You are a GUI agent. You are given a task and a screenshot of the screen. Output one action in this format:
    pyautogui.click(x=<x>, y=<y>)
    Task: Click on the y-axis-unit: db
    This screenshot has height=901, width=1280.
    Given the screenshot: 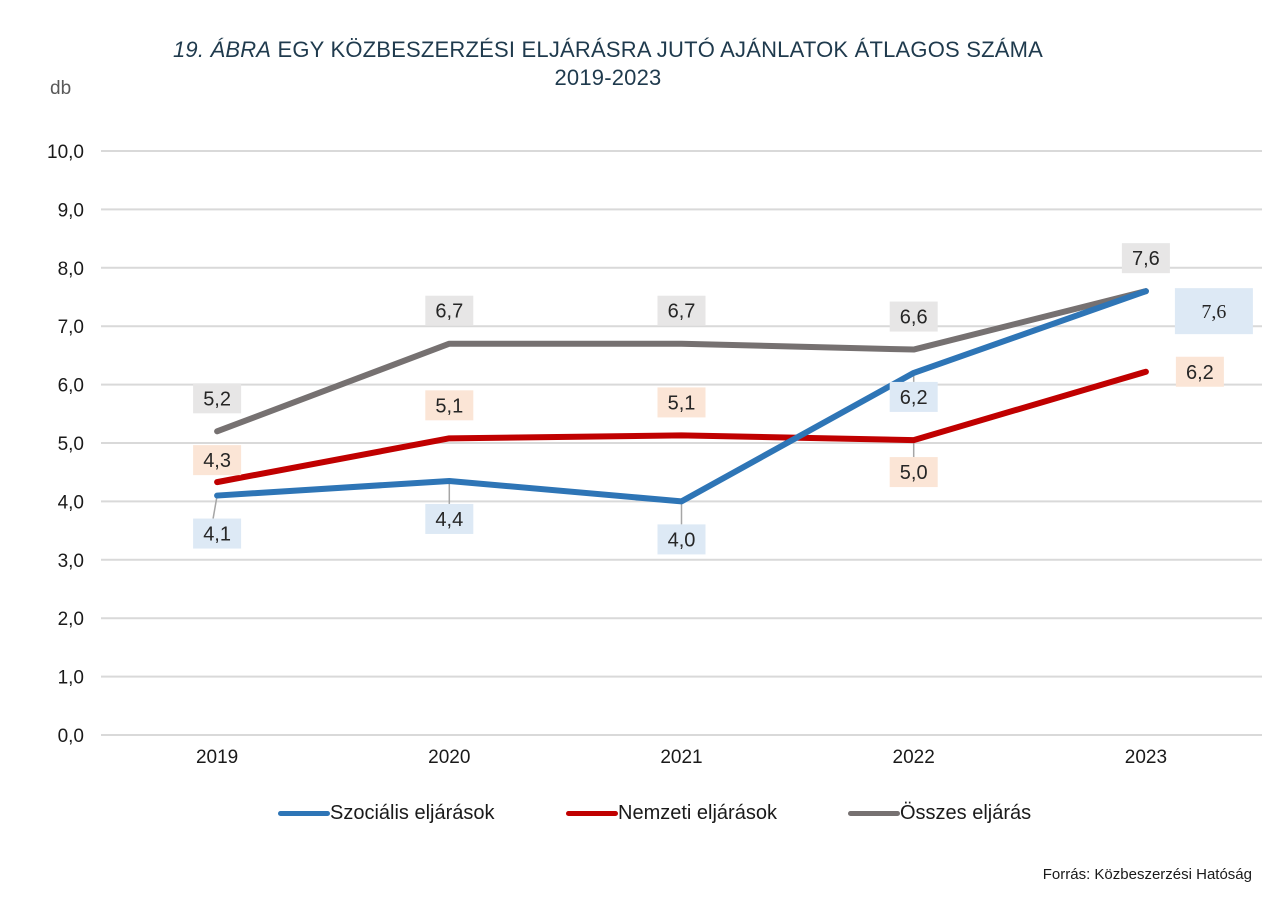 What is the action you would take?
    pyautogui.click(x=61, y=88)
    